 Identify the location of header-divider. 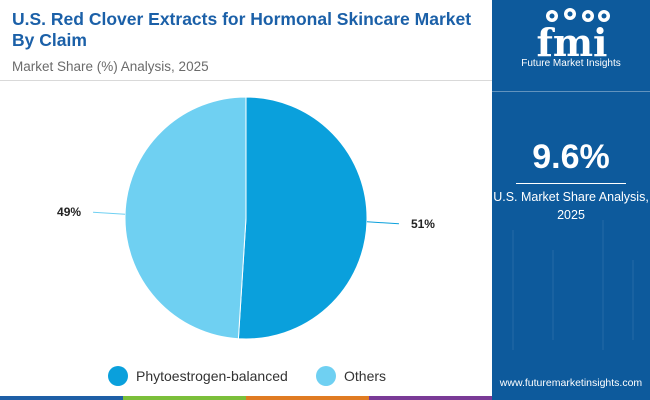
(246, 80).